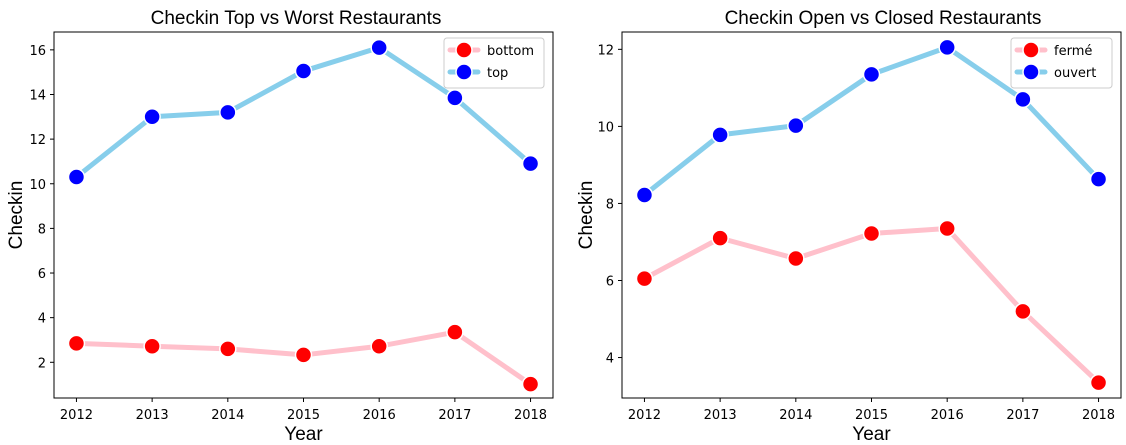 The height and width of the screenshot is (445, 1126). I want to click on legend-label: ouvert, so click(1075, 73).